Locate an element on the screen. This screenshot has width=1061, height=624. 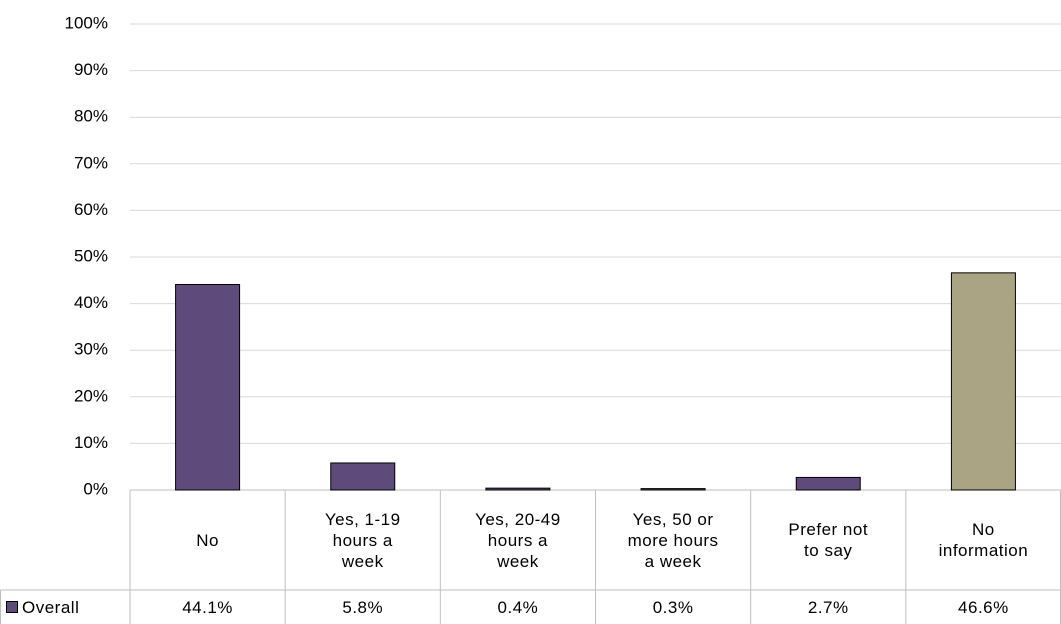
x-tick-label: Yes, 1-19 hours a week is located at coordinates (362, 540).